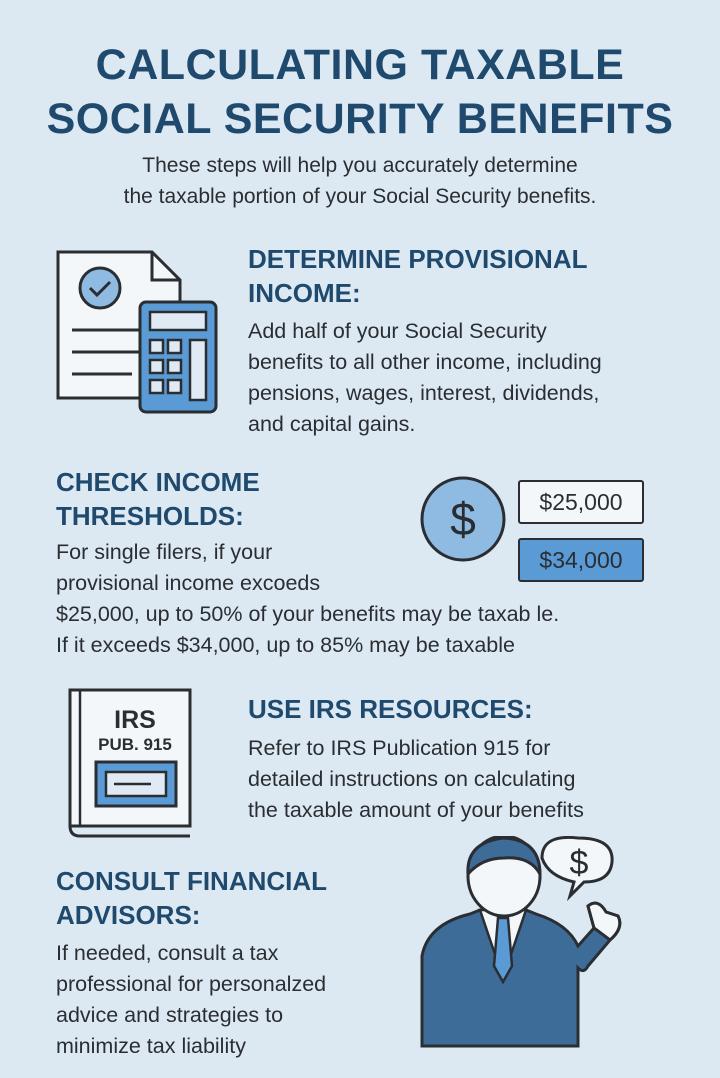  I want to click on title-line-1: CALCULATING TAXABLE, so click(360, 65).